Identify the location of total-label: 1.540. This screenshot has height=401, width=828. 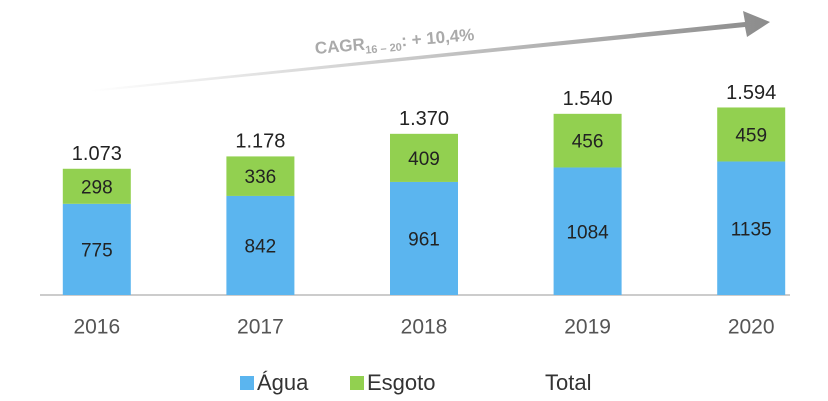
(588, 99).